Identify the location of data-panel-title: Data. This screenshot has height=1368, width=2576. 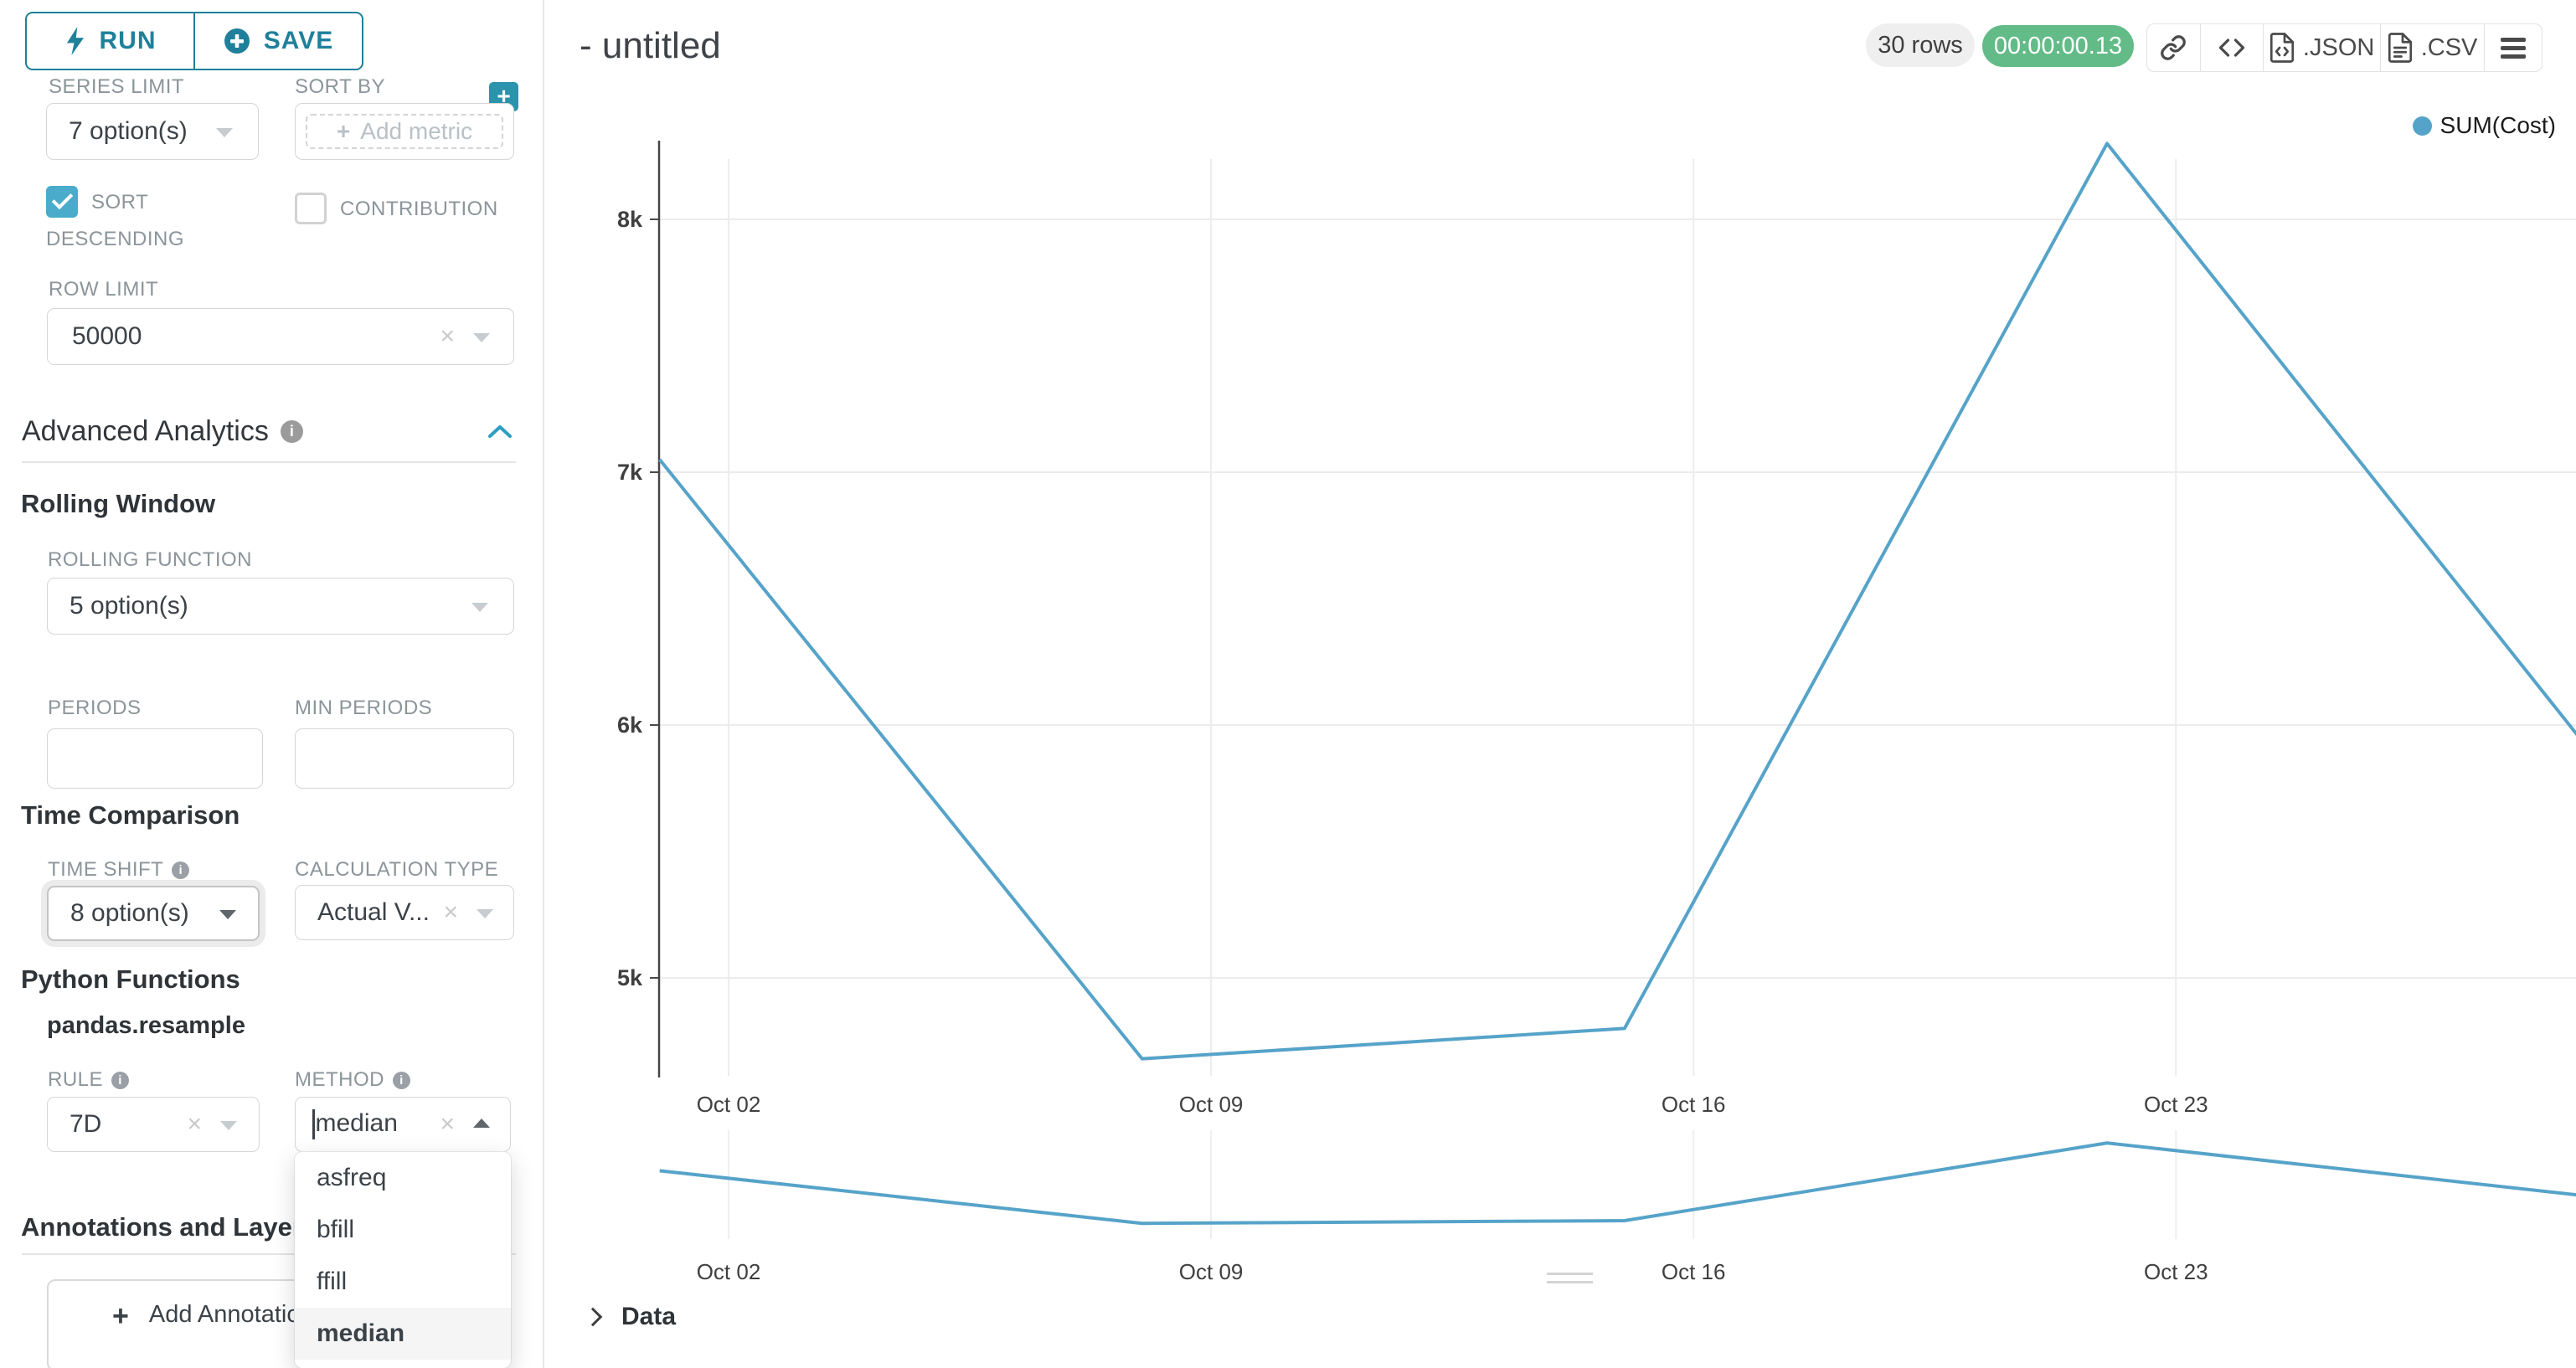
(649, 1316).